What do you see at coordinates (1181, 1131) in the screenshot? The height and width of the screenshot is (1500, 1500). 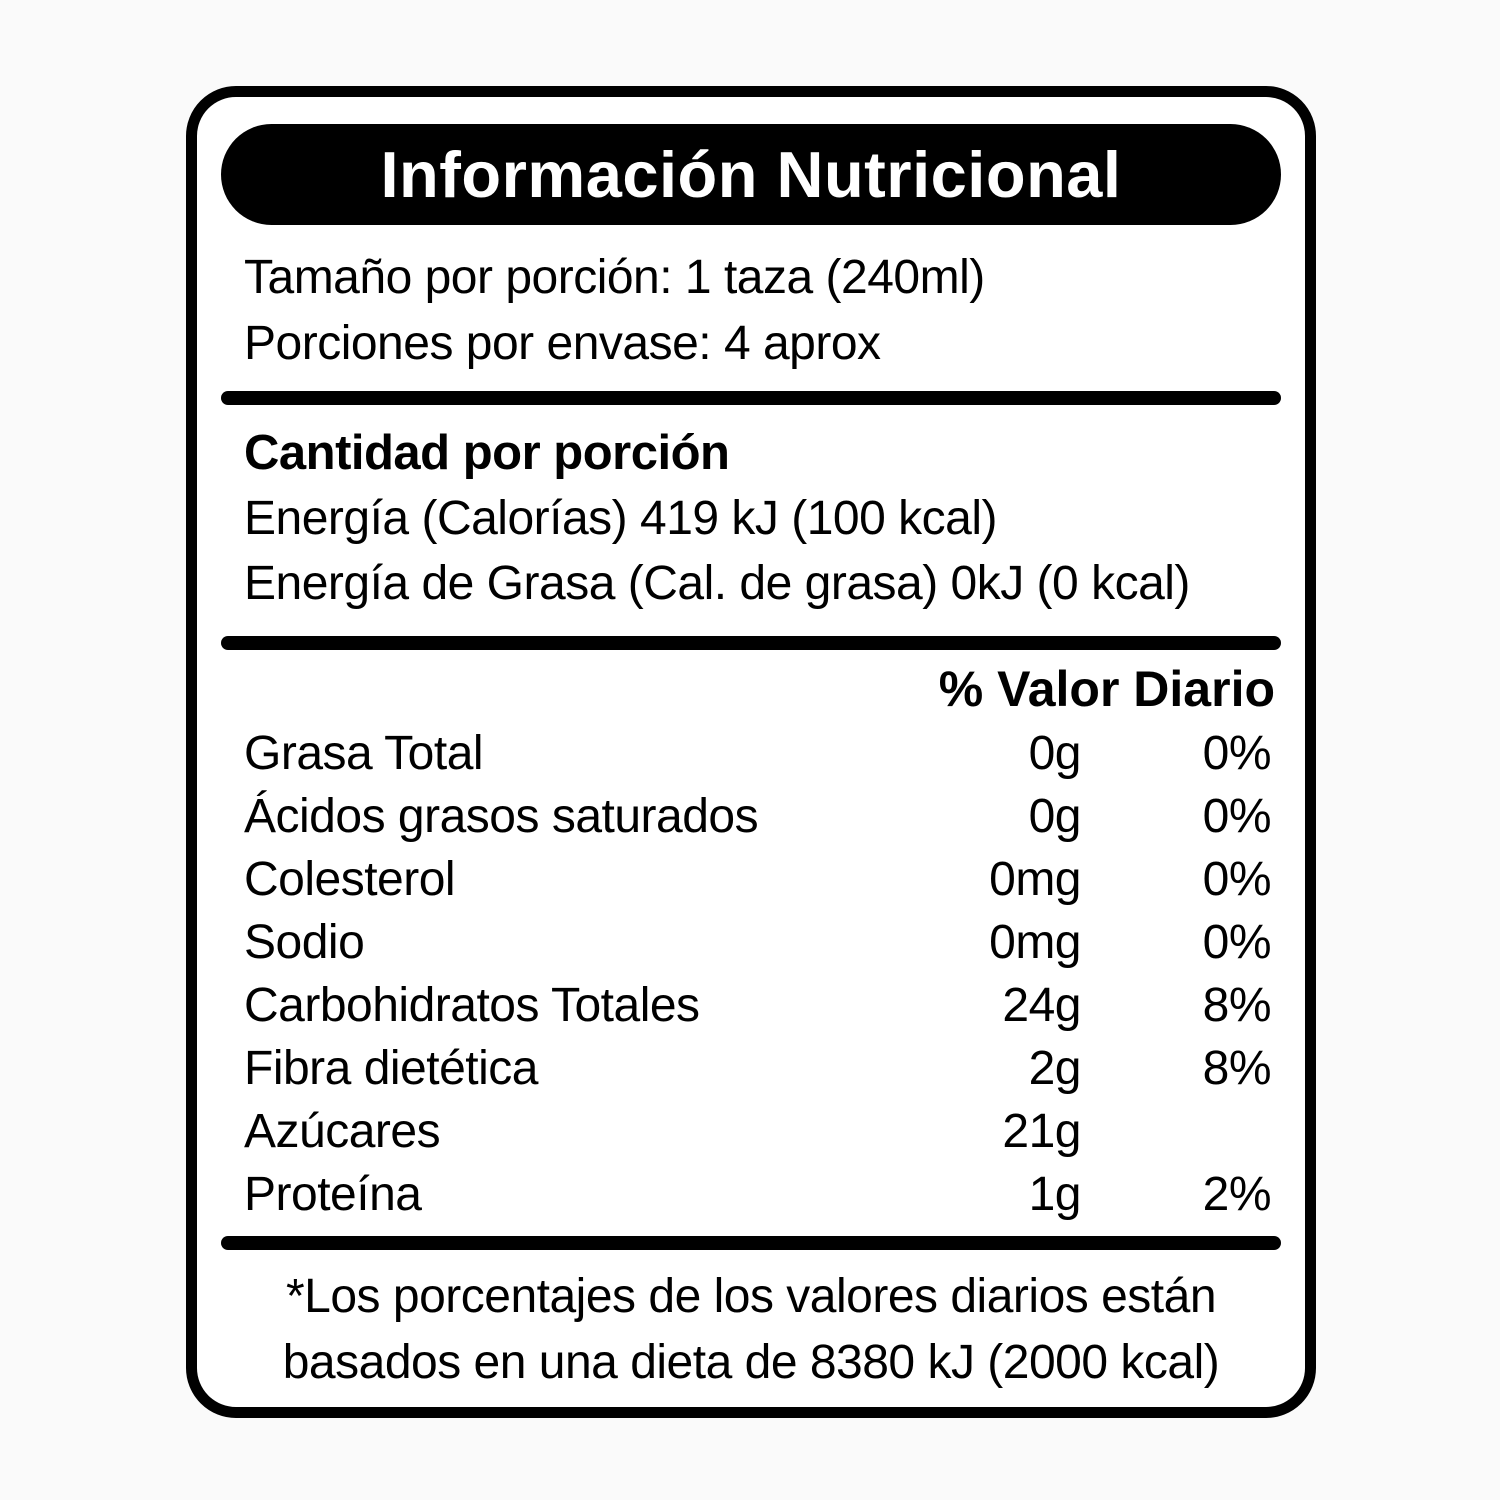 I see `nutrient-dv` at bounding box center [1181, 1131].